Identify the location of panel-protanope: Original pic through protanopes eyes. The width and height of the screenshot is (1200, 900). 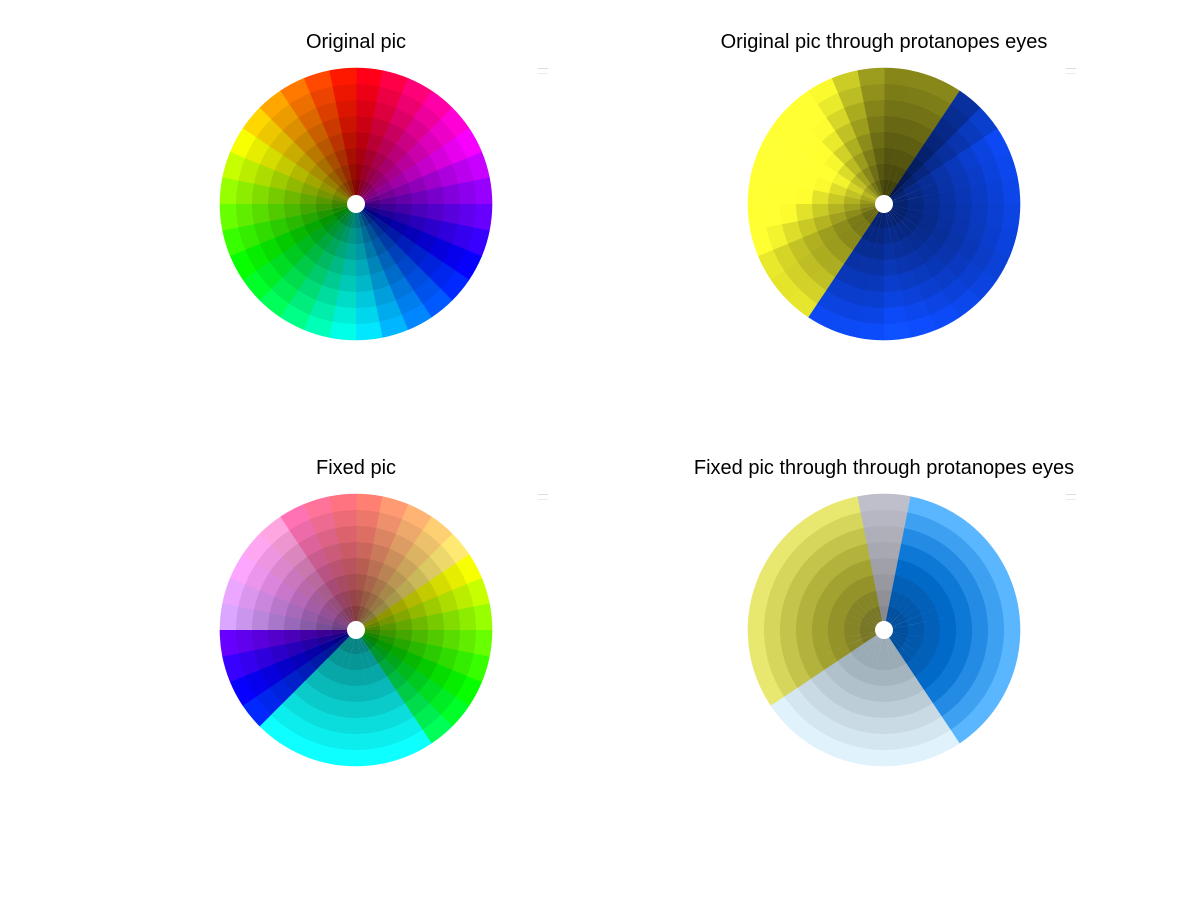
(884, 210).